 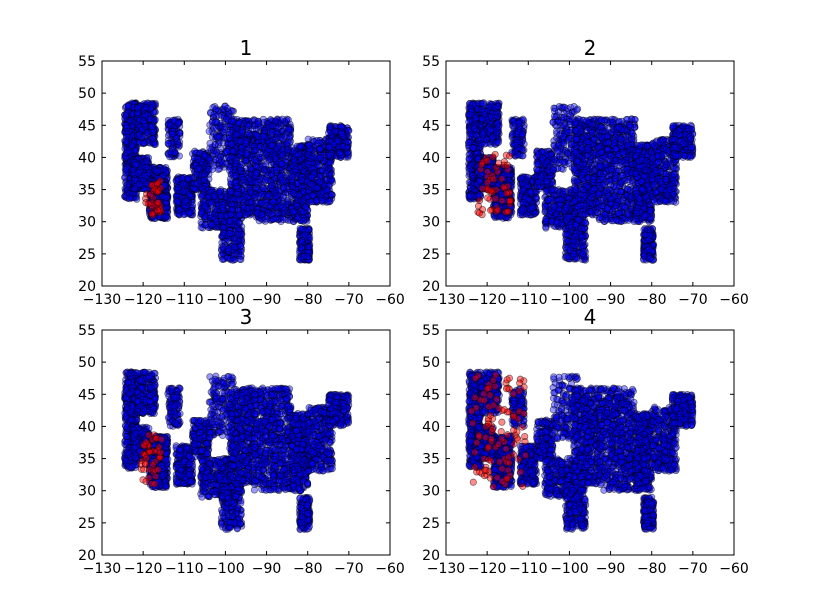 What do you see at coordinates (390, 300) in the screenshot?
I see `x-tick-label: −60` at bounding box center [390, 300].